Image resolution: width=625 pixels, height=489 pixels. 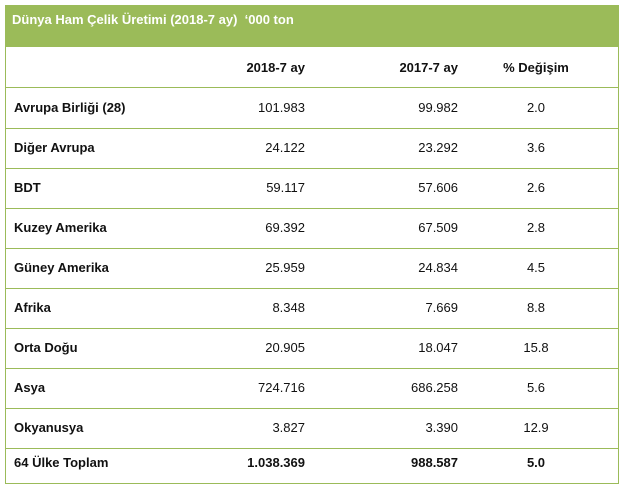 I want to click on table-row: Kuzey Amerika 69.392 67.509 2.8, so click(x=312, y=228).